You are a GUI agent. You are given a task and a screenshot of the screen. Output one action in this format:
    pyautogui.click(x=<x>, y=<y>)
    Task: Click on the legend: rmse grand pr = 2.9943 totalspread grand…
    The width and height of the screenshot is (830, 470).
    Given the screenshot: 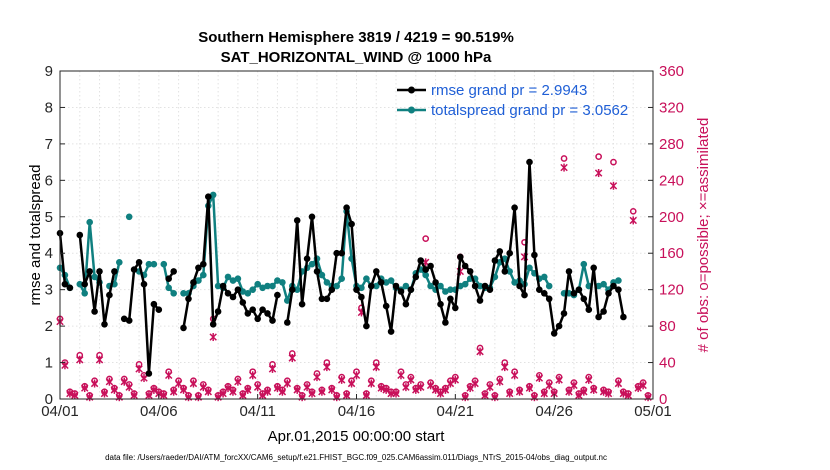 What is the action you would take?
    pyautogui.click(x=512, y=100)
    